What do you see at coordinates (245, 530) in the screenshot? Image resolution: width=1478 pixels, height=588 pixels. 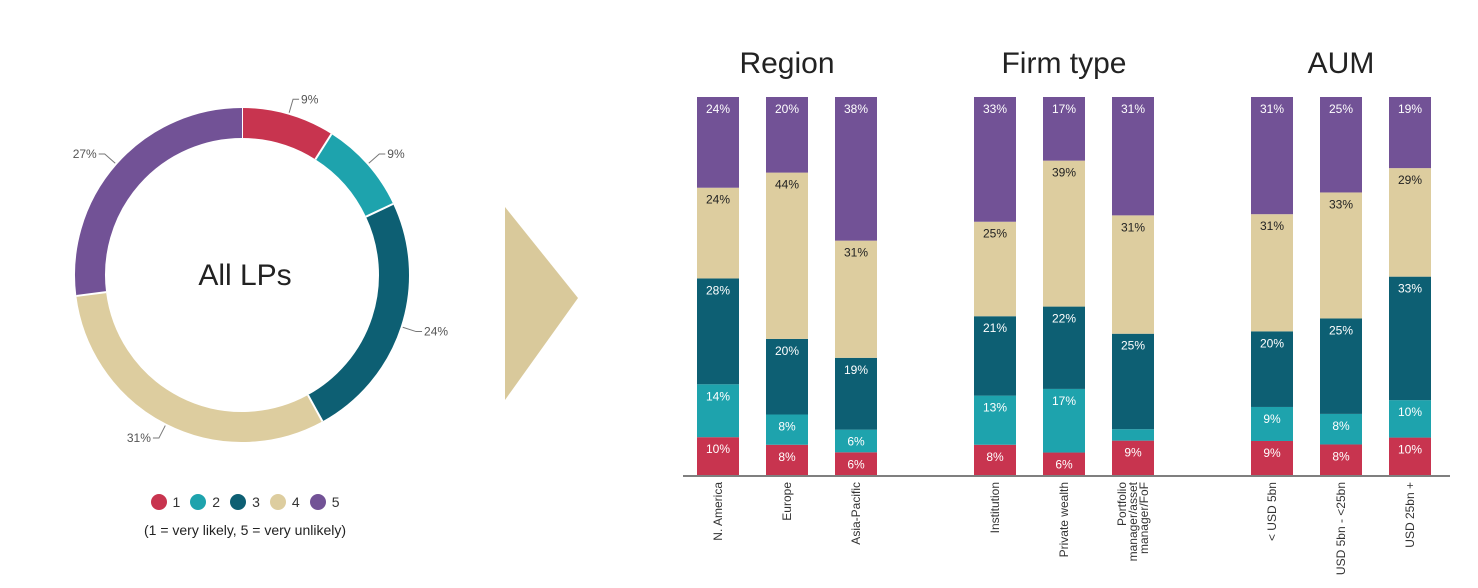 I see `legend-note: (1 = very likely, 5 = very unlikely)` at bounding box center [245, 530].